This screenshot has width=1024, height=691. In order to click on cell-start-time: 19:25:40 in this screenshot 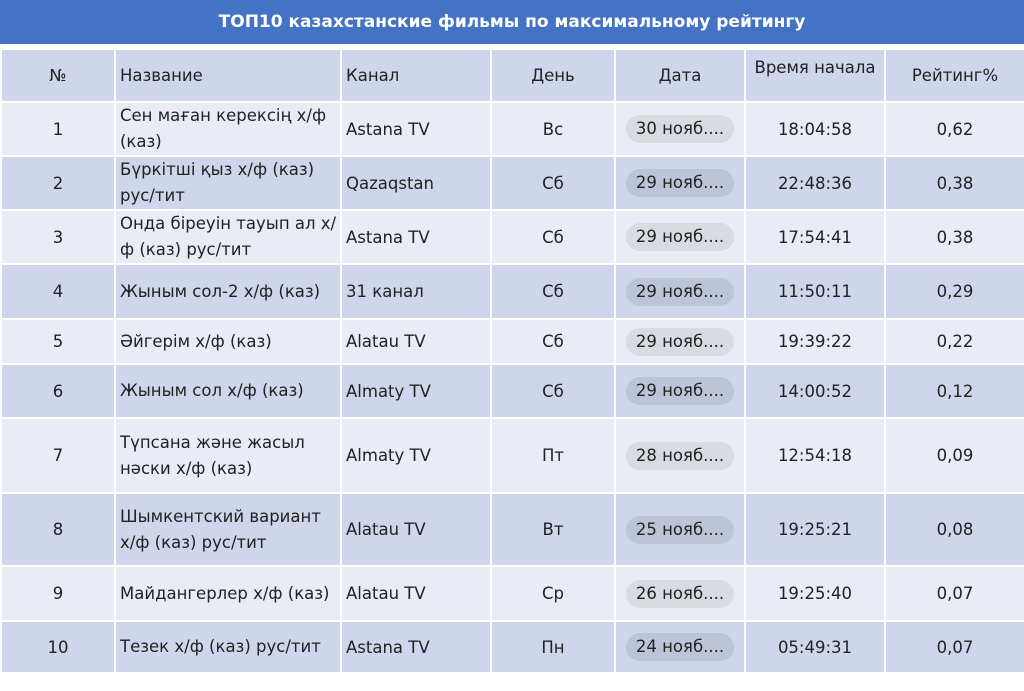, I will do `click(815, 593)`.